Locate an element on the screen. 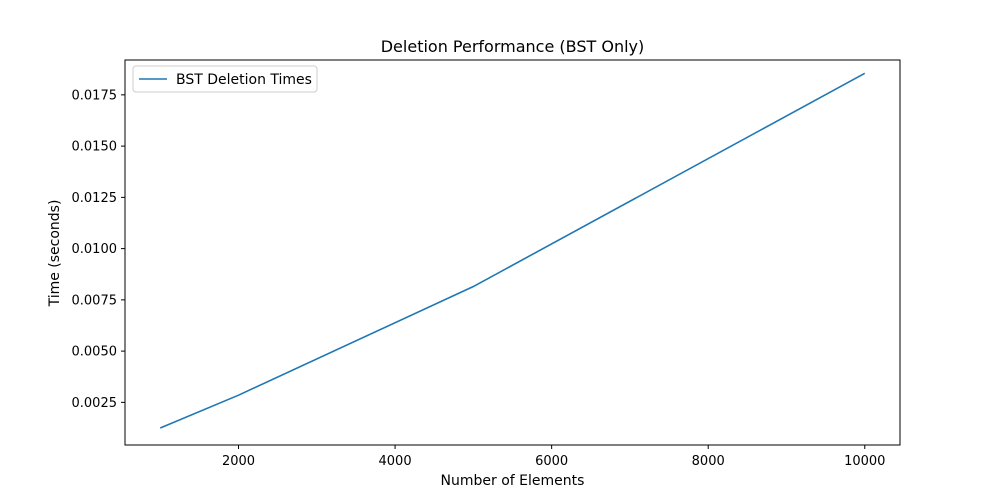 This screenshot has height=500, width=1000. legend: BST Deletion Times is located at coordinates (225, 79).